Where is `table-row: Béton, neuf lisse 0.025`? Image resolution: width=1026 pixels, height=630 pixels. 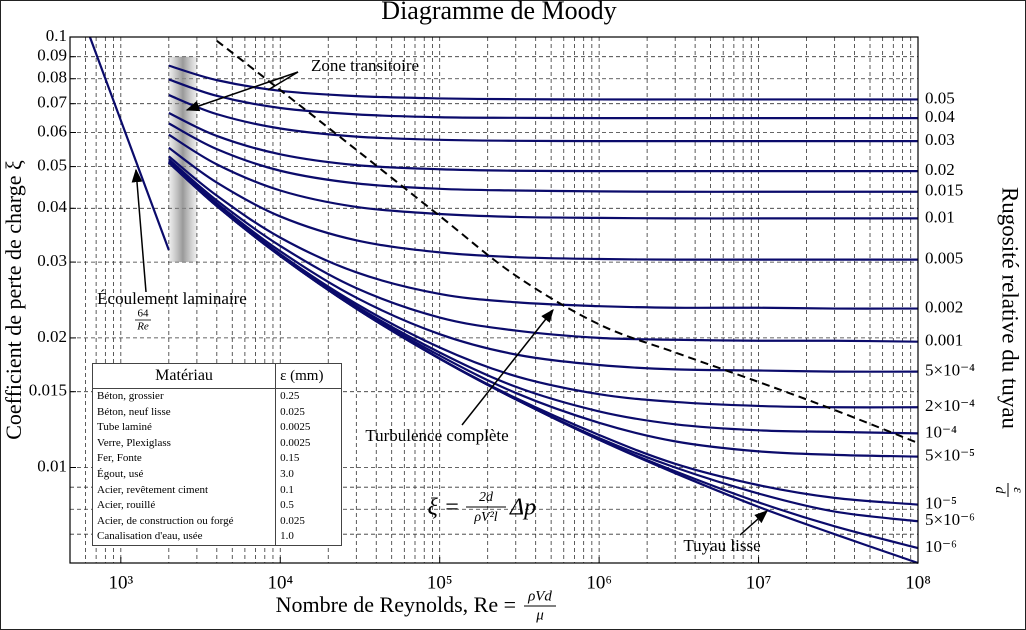
table-row: Béton, neuf lisse 0.025 is located at coordinates (217, 412).